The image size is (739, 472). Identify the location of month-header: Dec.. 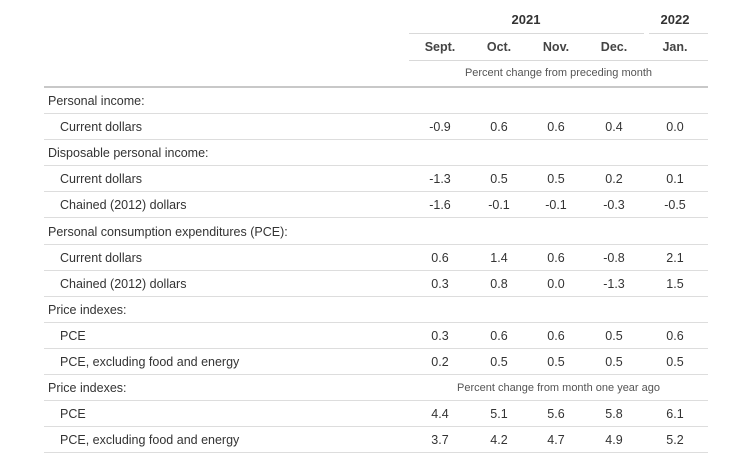
(614, 47).